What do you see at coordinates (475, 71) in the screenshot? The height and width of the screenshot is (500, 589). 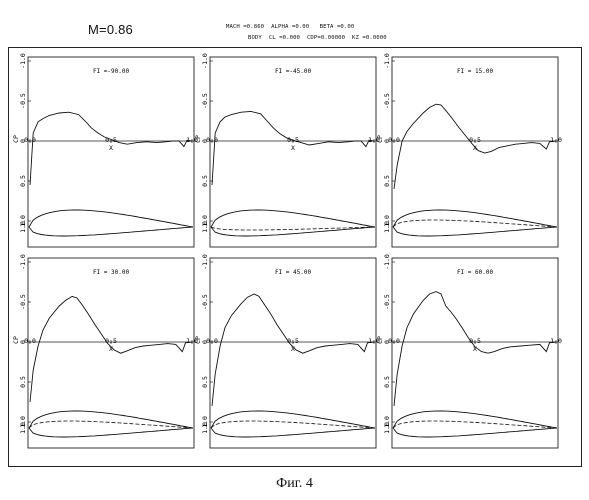 I see `panel-title: FI = 15.00` at bounding box center [475, 71].